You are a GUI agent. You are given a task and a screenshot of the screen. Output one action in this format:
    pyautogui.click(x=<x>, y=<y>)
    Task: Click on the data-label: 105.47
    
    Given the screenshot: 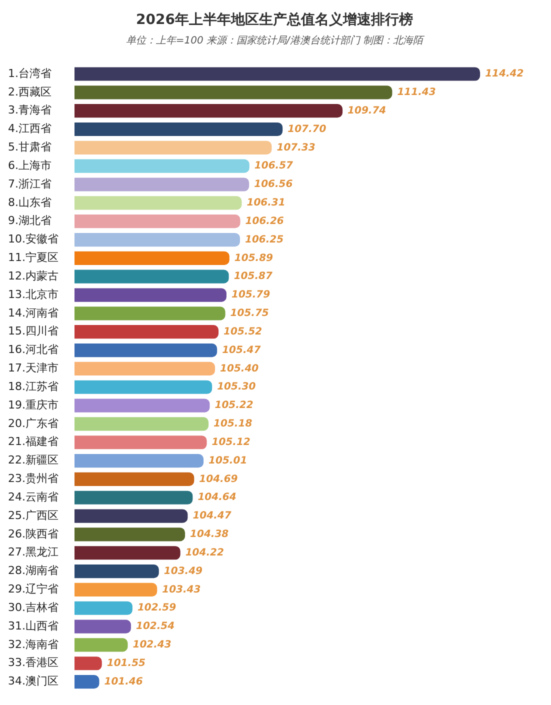 What is the action you would take?
    pyautogui.click(x=241, y=350)
    